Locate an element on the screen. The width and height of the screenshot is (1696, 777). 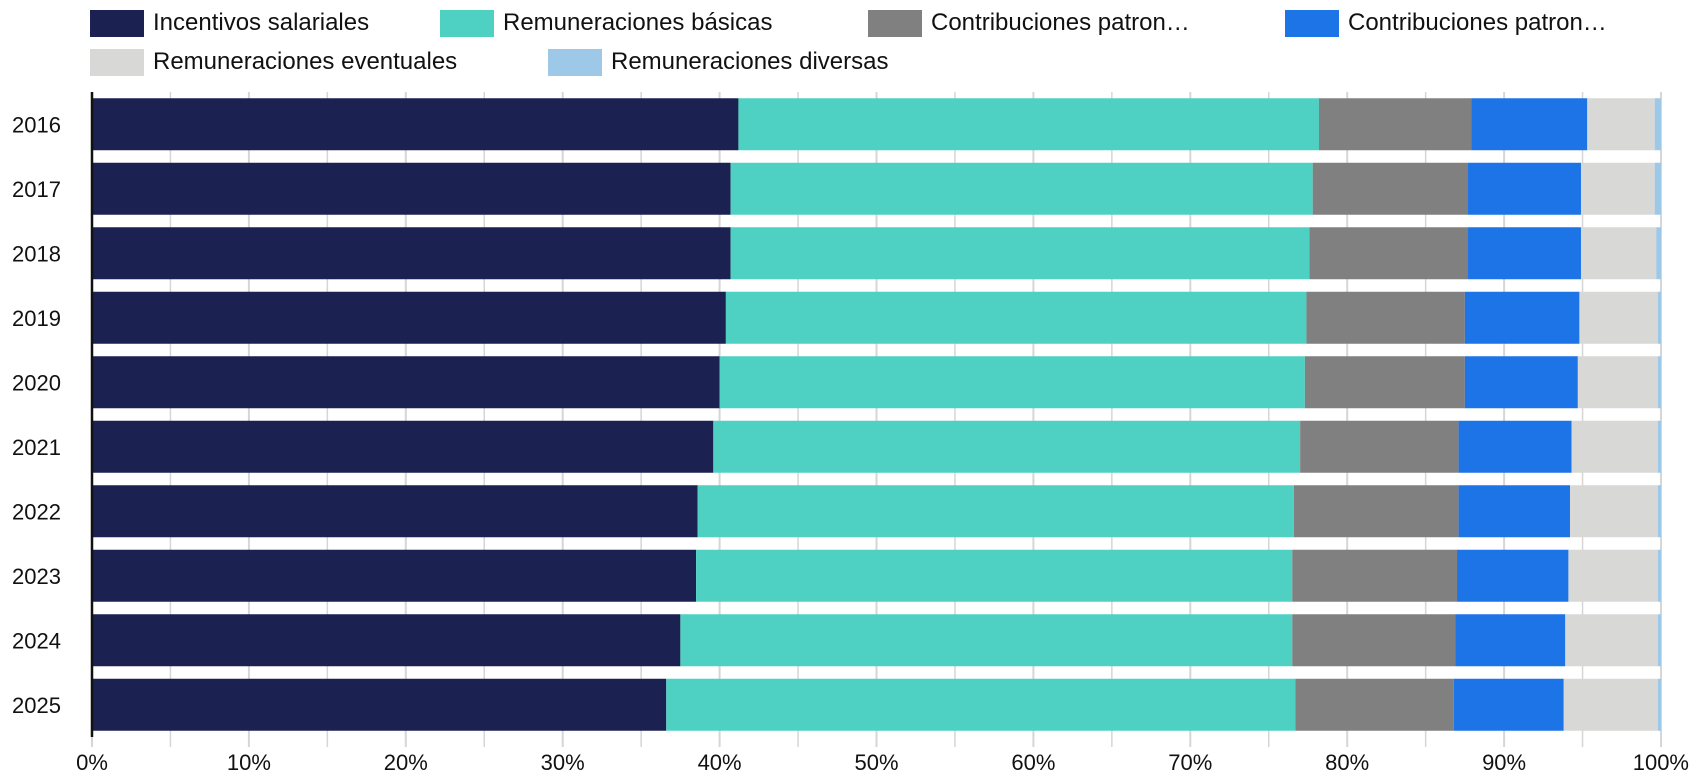
y-tick-label: 2025 is located at coordinates (36, 705).